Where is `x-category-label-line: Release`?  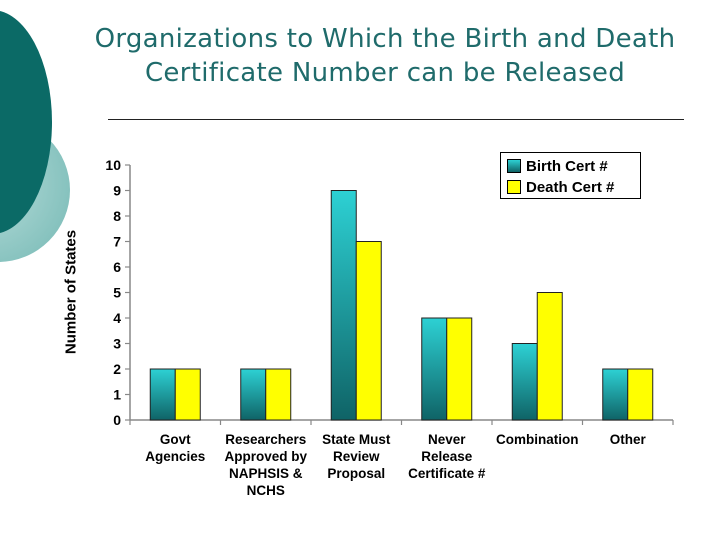 x-category-label-line: Release is located at coordinates (447, 456).